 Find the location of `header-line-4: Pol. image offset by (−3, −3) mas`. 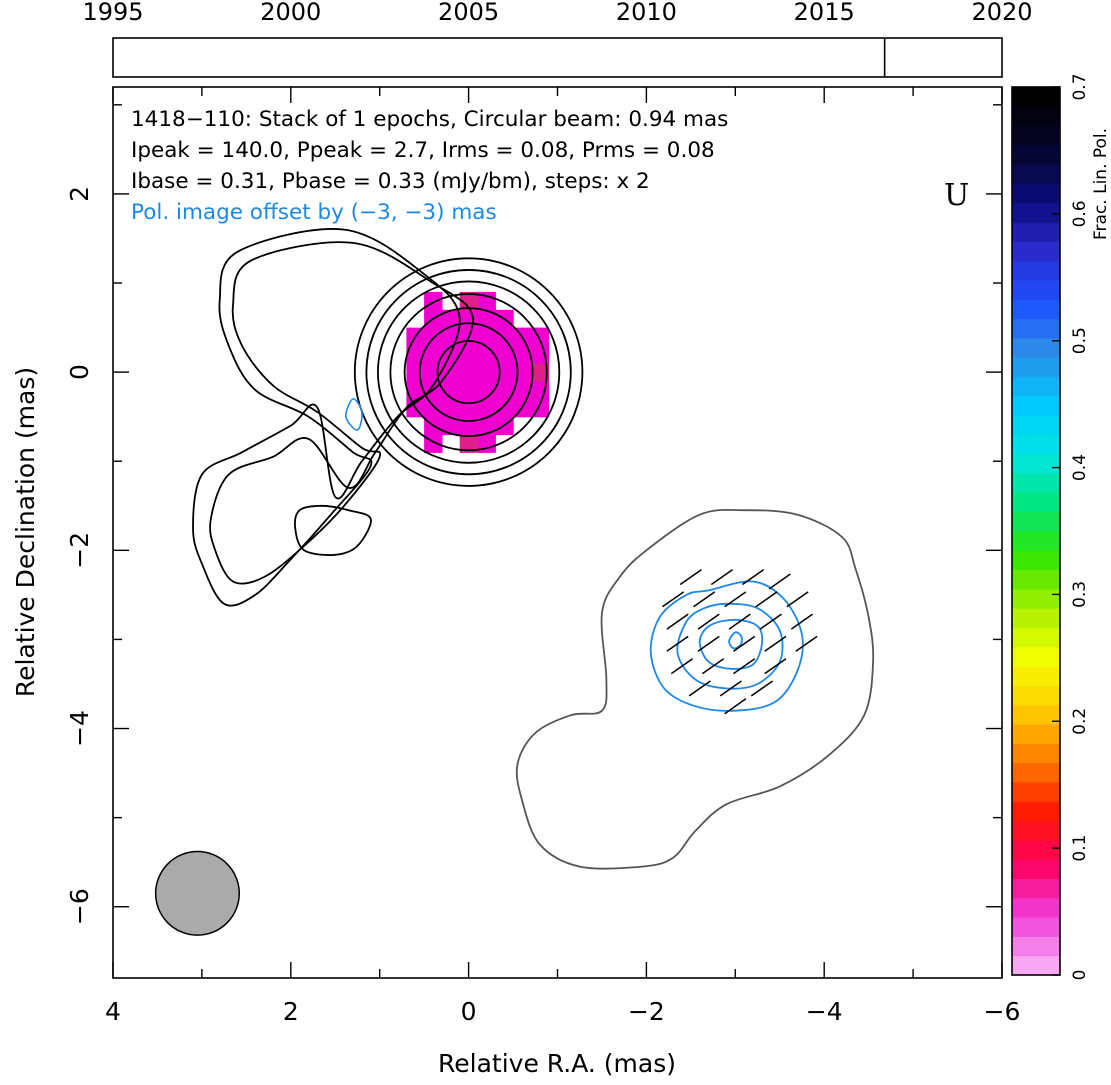

header-line-4: Pol. image offset by (−3, −3) mas is located at coordinates (314, 212).